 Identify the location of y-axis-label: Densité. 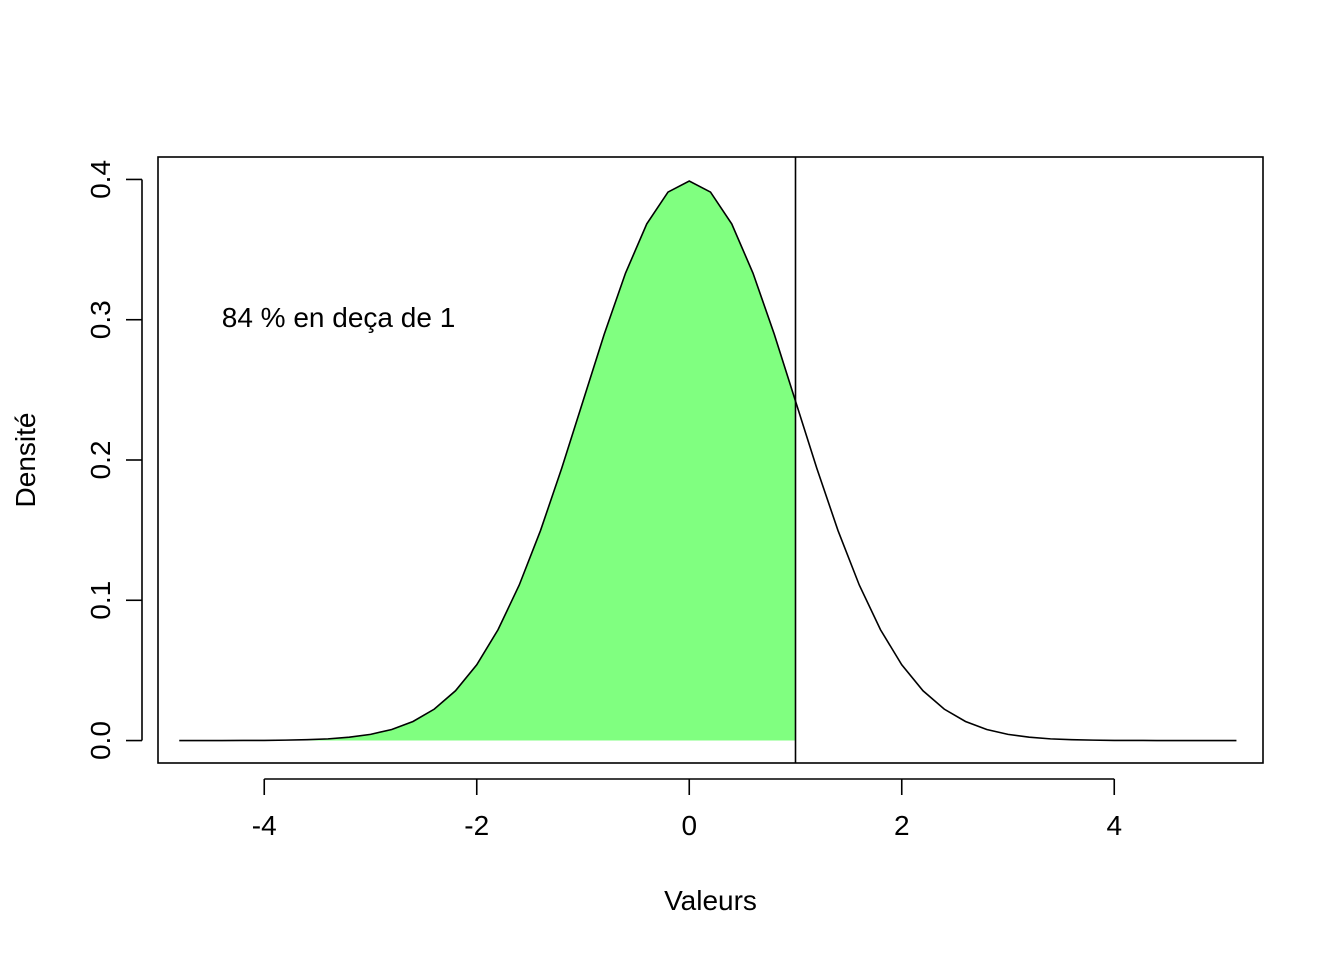
(25, 460).